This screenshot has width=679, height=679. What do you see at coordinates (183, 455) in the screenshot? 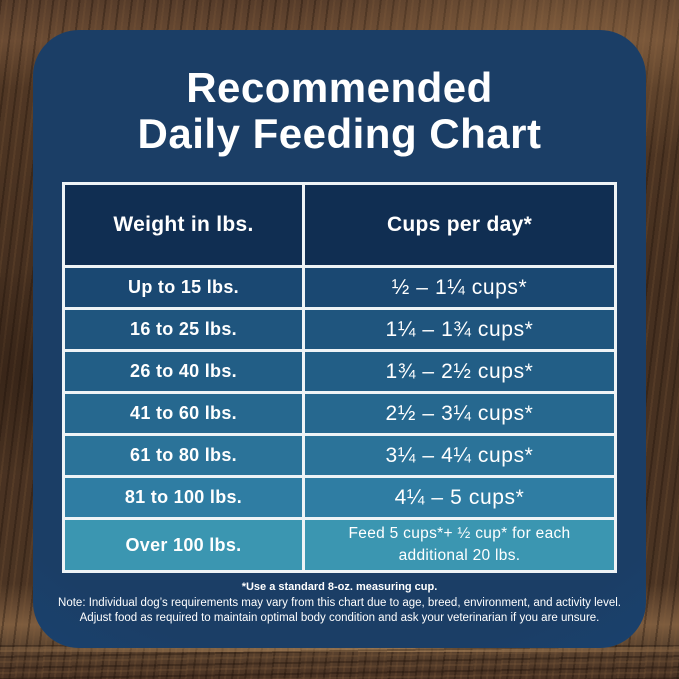
I see `weight-cell: 61 to 80 lbs.` at bounding box center [183, 455].